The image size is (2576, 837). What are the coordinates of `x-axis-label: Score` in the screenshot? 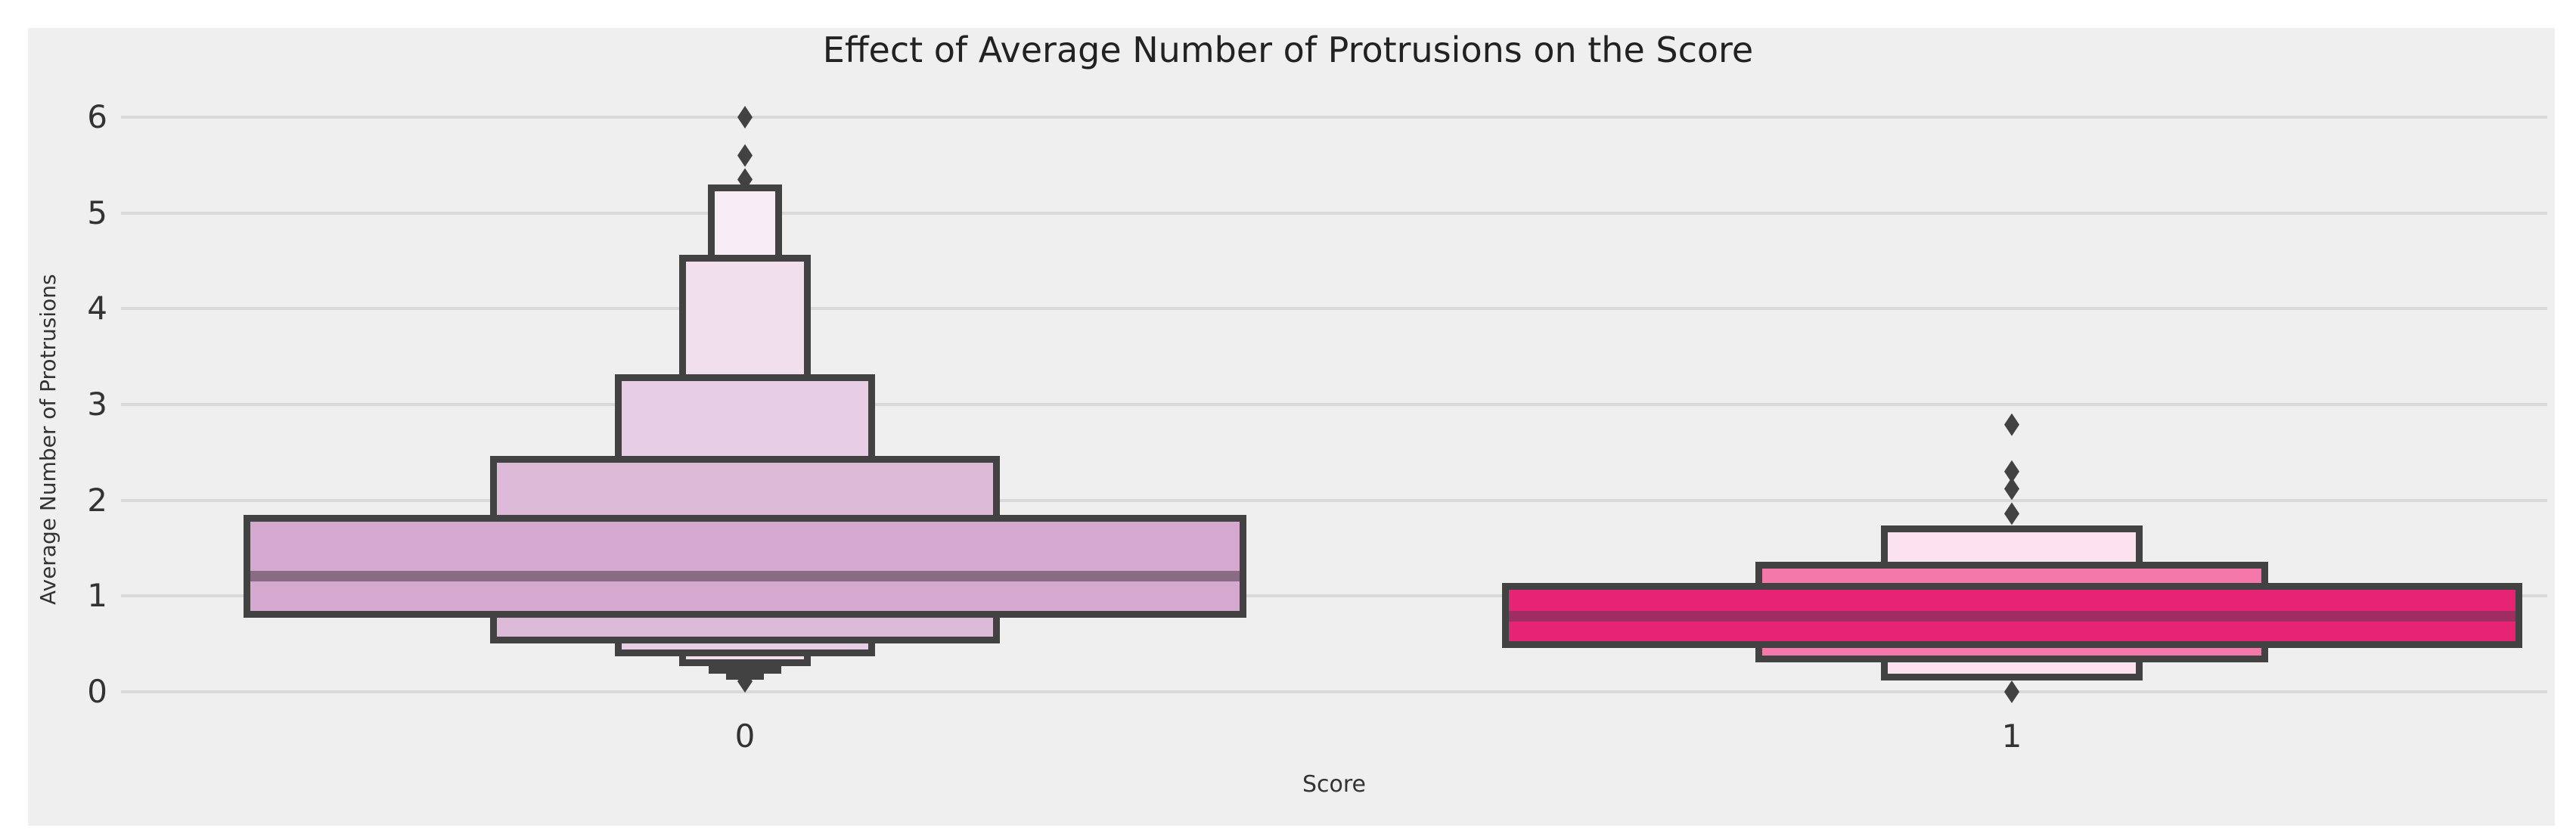 It's located at (1334, 784).